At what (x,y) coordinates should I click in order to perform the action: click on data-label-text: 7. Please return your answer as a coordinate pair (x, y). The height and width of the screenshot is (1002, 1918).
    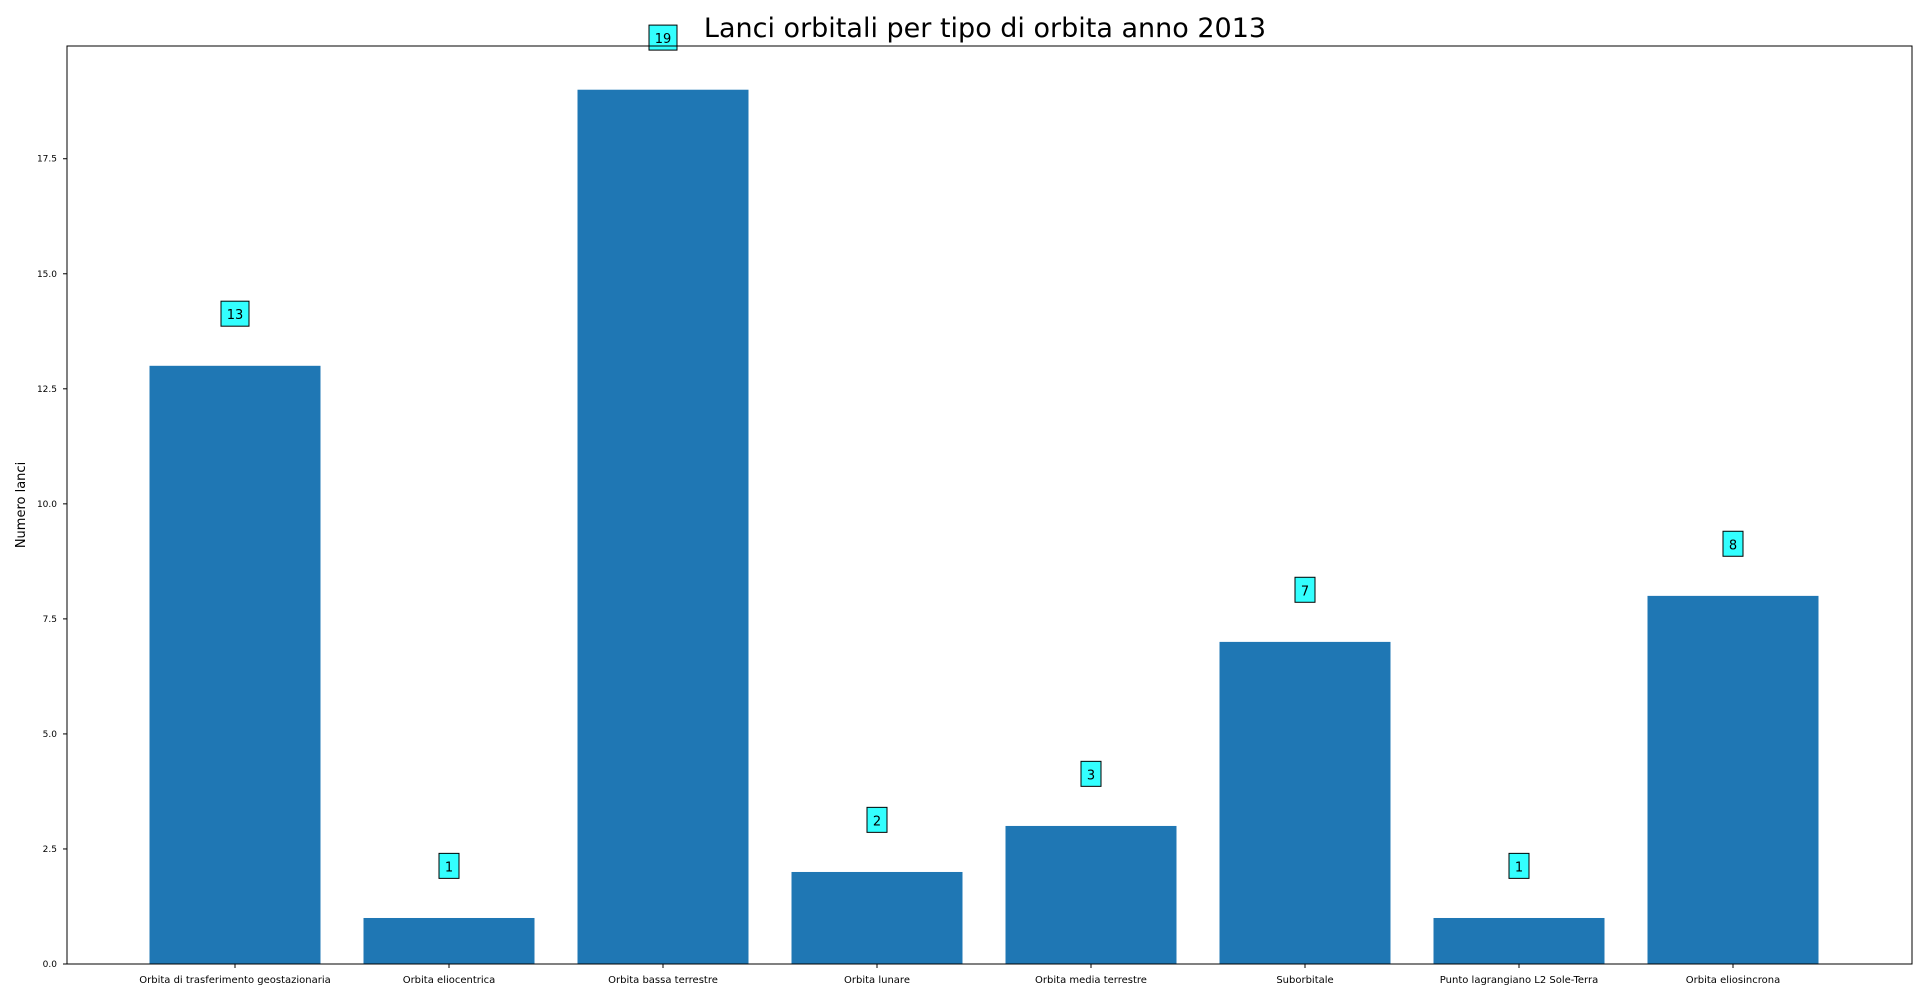
    Looking at the image, I should click on (1305, 591).